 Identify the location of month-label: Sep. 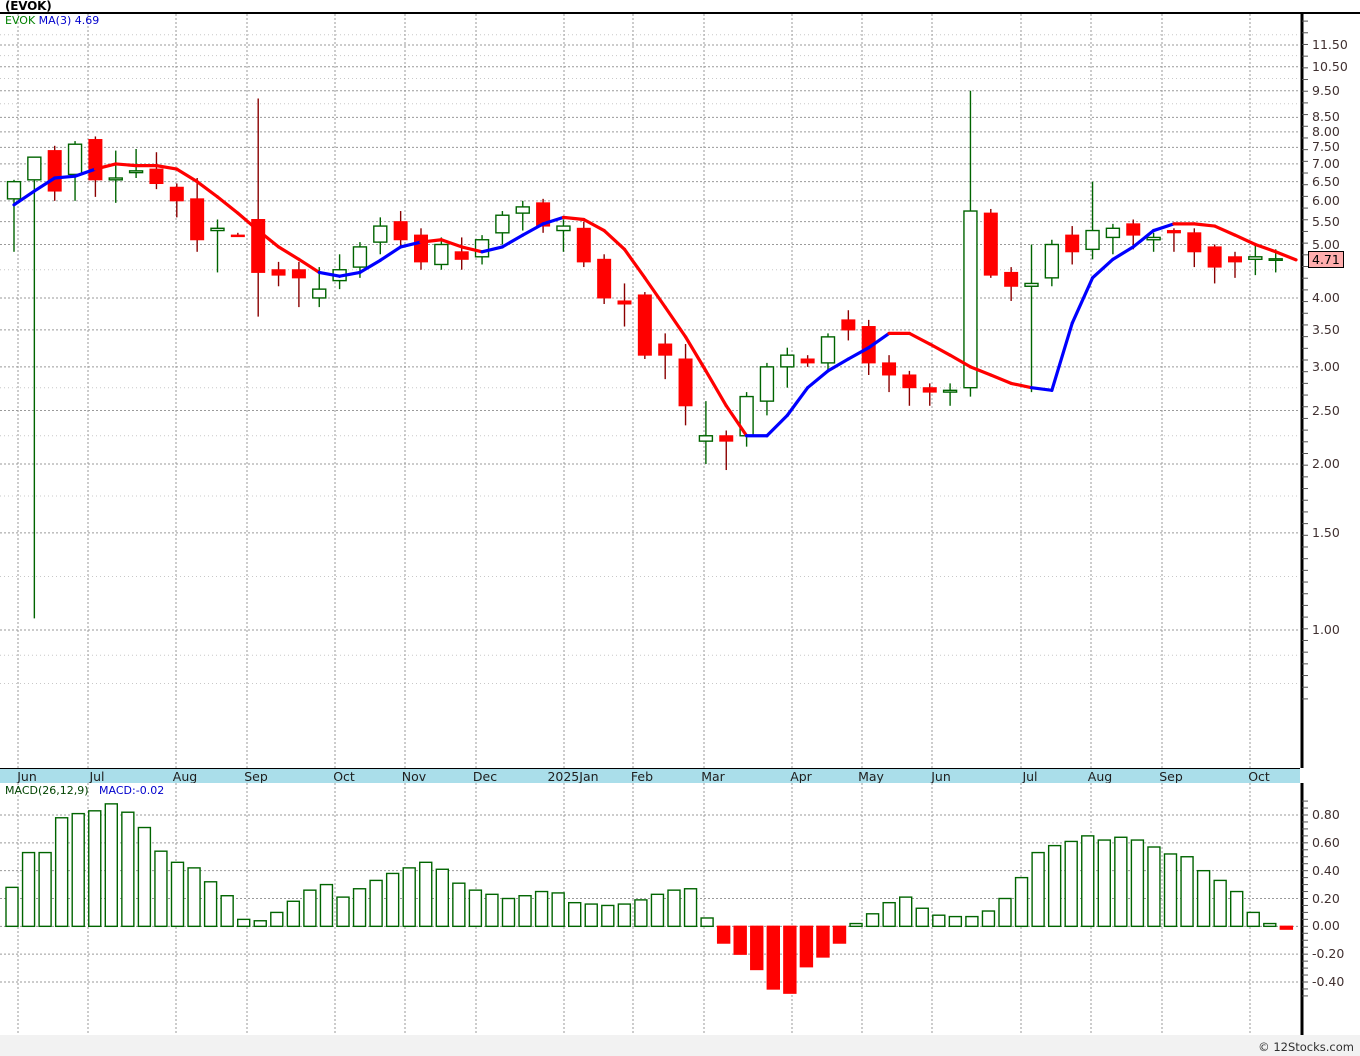
(256, 776).